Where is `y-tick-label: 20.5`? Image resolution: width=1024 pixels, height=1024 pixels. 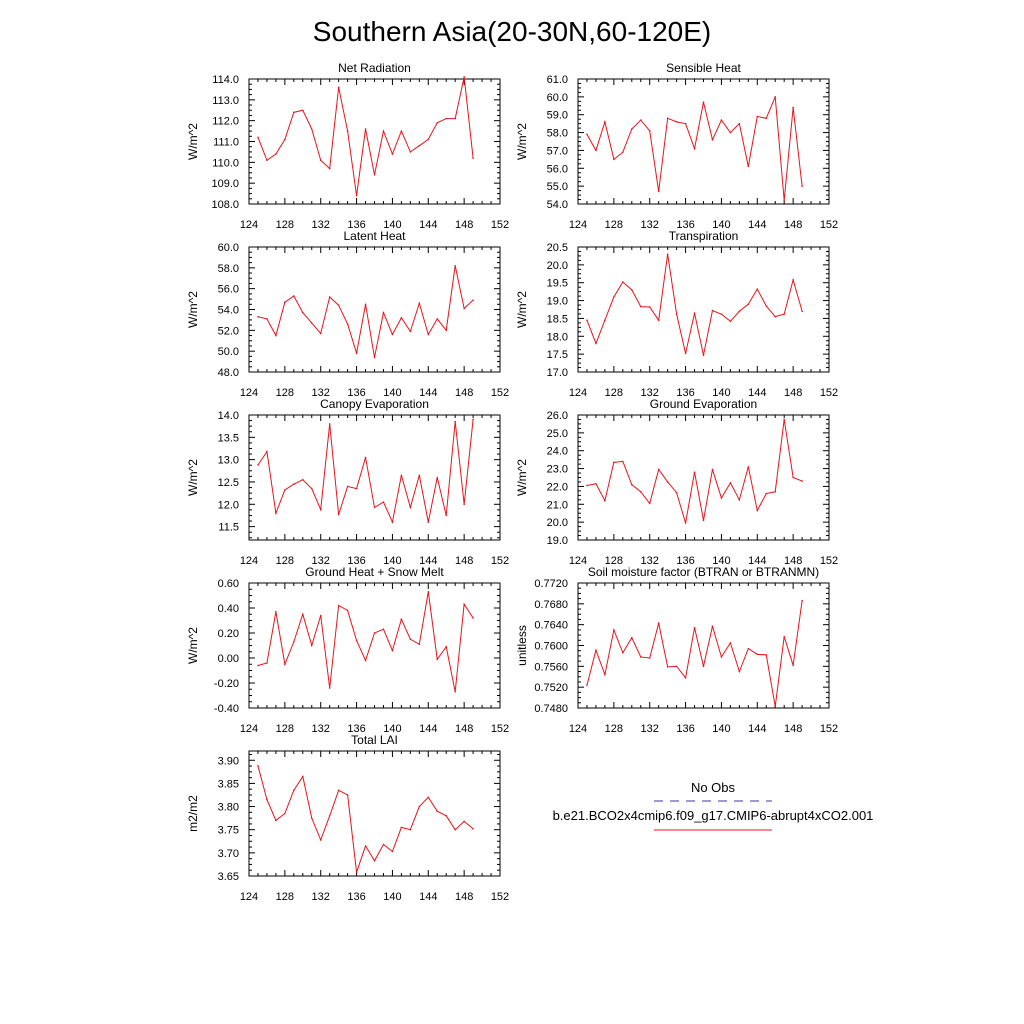
y-tick-label: 20.5 is located at coordinates (557, 248).